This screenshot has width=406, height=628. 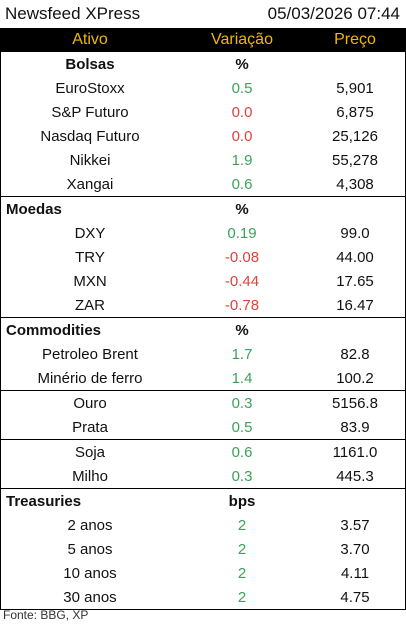 I want to click on section-header-moedas: Moedas %, so click(x=203, y=208).